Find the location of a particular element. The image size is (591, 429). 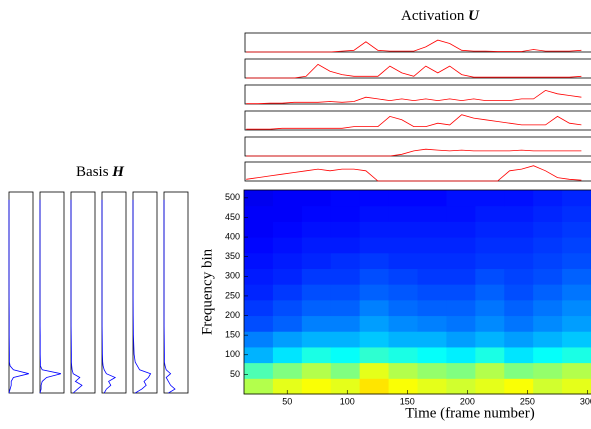

y-tick-label: 350 is located at coordinates (232, 256).